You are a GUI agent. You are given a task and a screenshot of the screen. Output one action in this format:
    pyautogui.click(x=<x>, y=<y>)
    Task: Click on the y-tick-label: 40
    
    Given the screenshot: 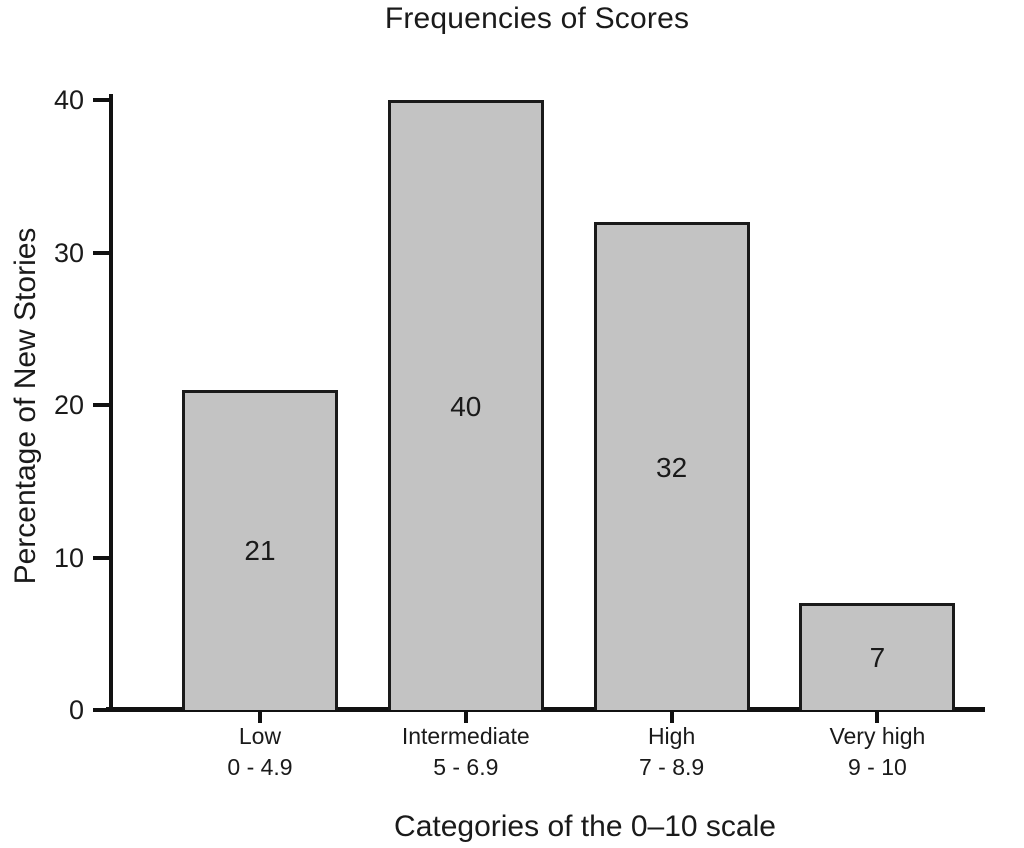 What is the action you would take?
    pyautogui.click(x=68, y=100)
    